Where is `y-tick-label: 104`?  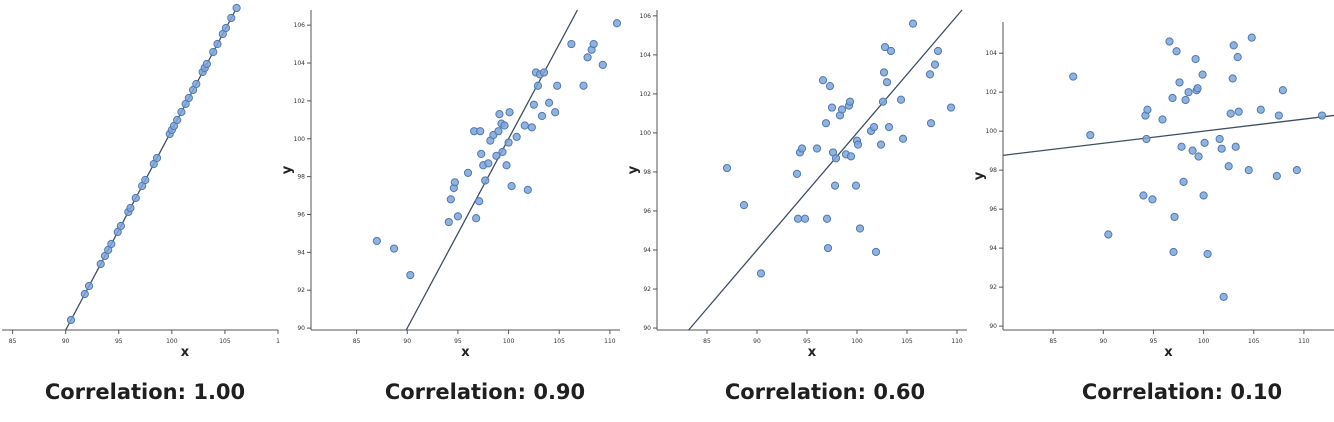
y-tick-label: 104 is located at coordinates (646, 55).